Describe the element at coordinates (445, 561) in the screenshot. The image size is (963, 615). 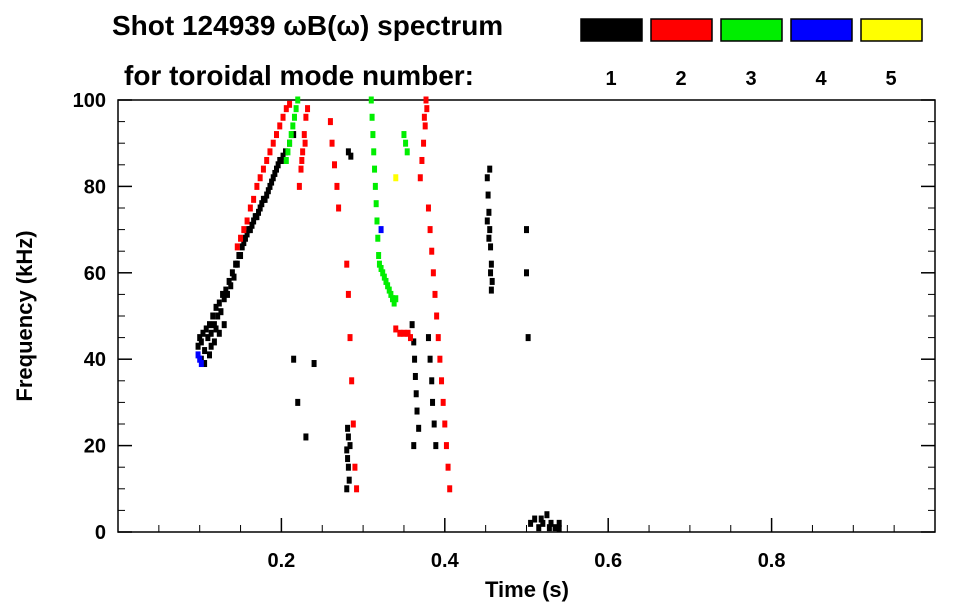
I see `x-tick-label: 0.4` at that location.